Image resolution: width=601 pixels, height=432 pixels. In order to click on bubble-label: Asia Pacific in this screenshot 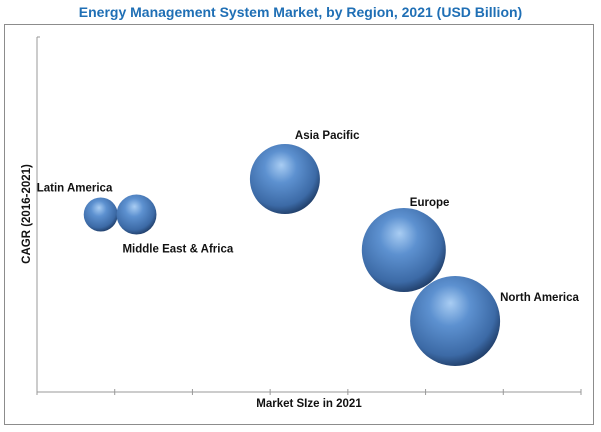, I will do `click(327, 136)`.